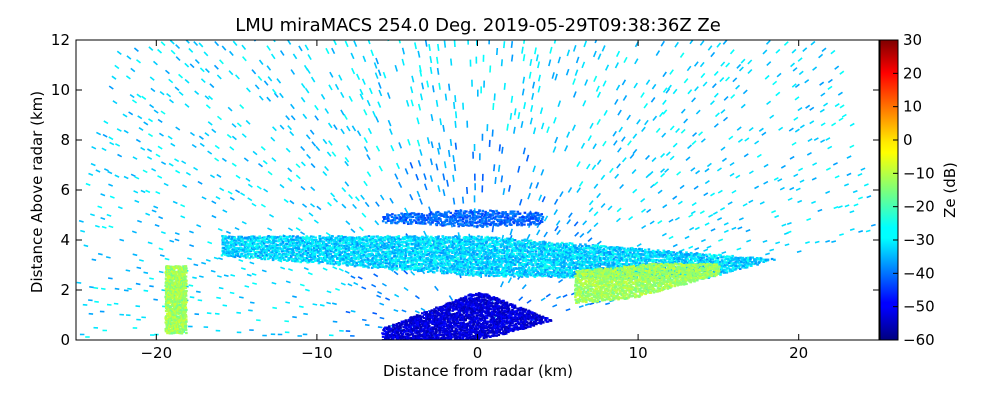 This screenshot has width=1000, height=404. I want to click on colorbar-tick-label: 30, so click(912, 40).